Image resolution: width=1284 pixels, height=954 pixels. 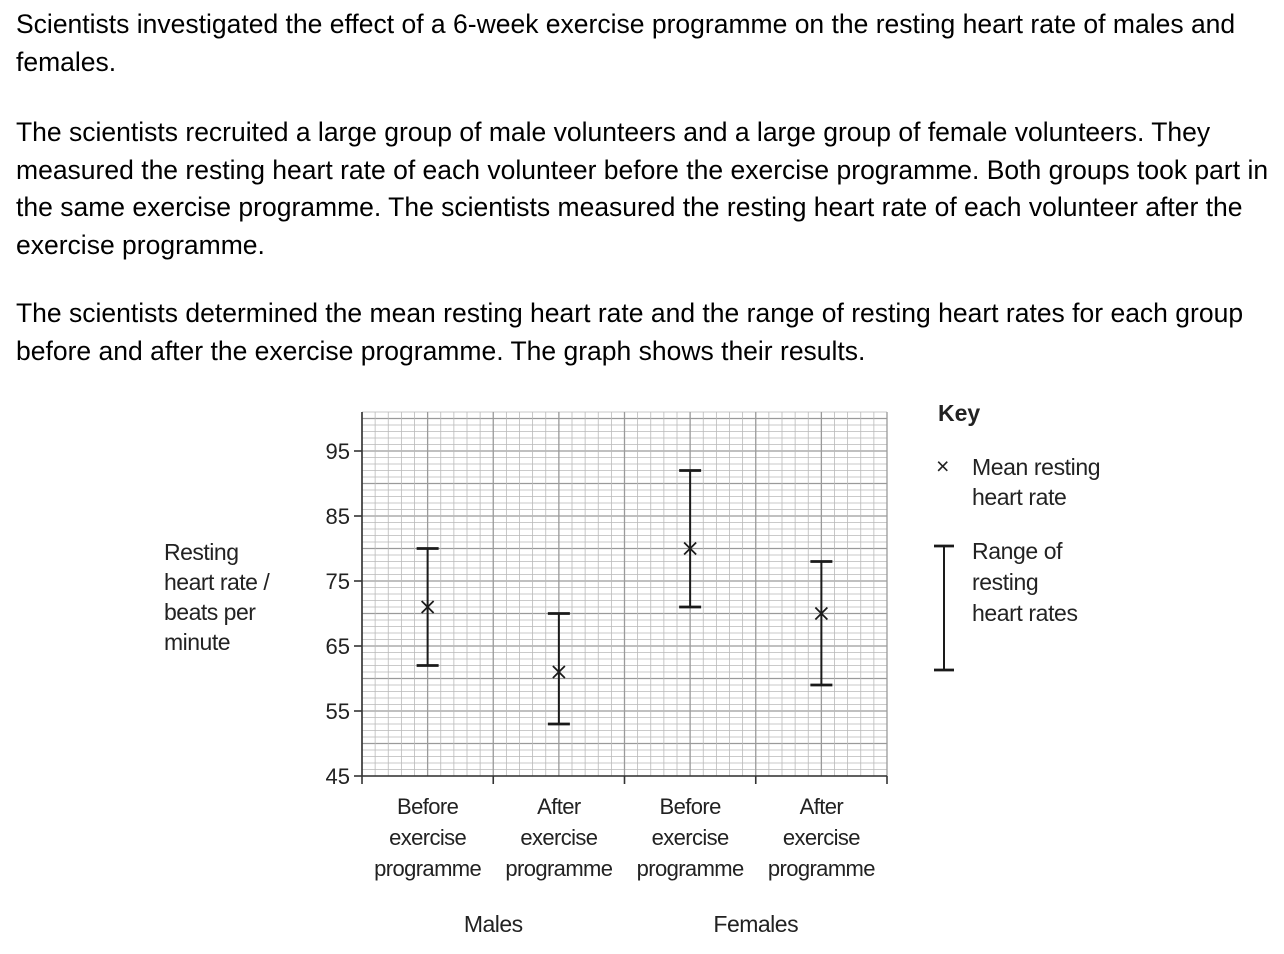 I want to click on y-tick-label: 55, so click(x=338, y=711).